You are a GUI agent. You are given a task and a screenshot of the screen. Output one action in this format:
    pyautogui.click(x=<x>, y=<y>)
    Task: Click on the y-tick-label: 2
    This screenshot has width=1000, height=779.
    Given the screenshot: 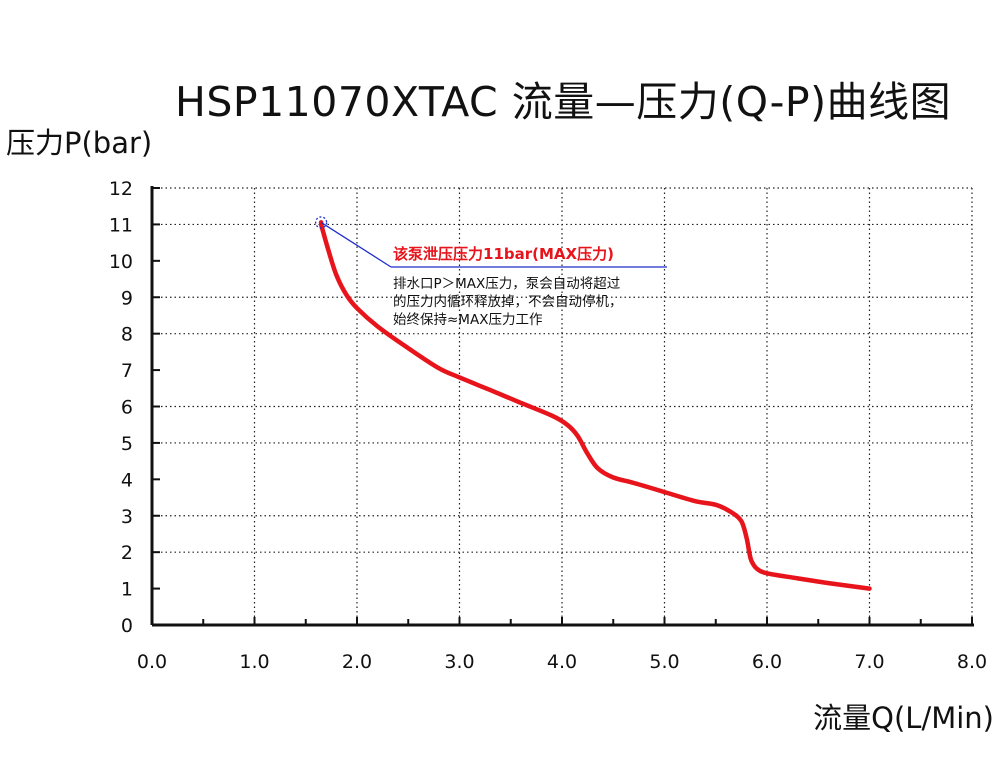 What is the action you would take?
    pyautogui.click(x=127, y=553)
    